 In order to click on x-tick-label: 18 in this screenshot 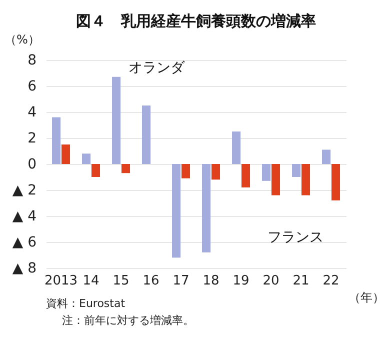, I will do `click(211, 281)`.